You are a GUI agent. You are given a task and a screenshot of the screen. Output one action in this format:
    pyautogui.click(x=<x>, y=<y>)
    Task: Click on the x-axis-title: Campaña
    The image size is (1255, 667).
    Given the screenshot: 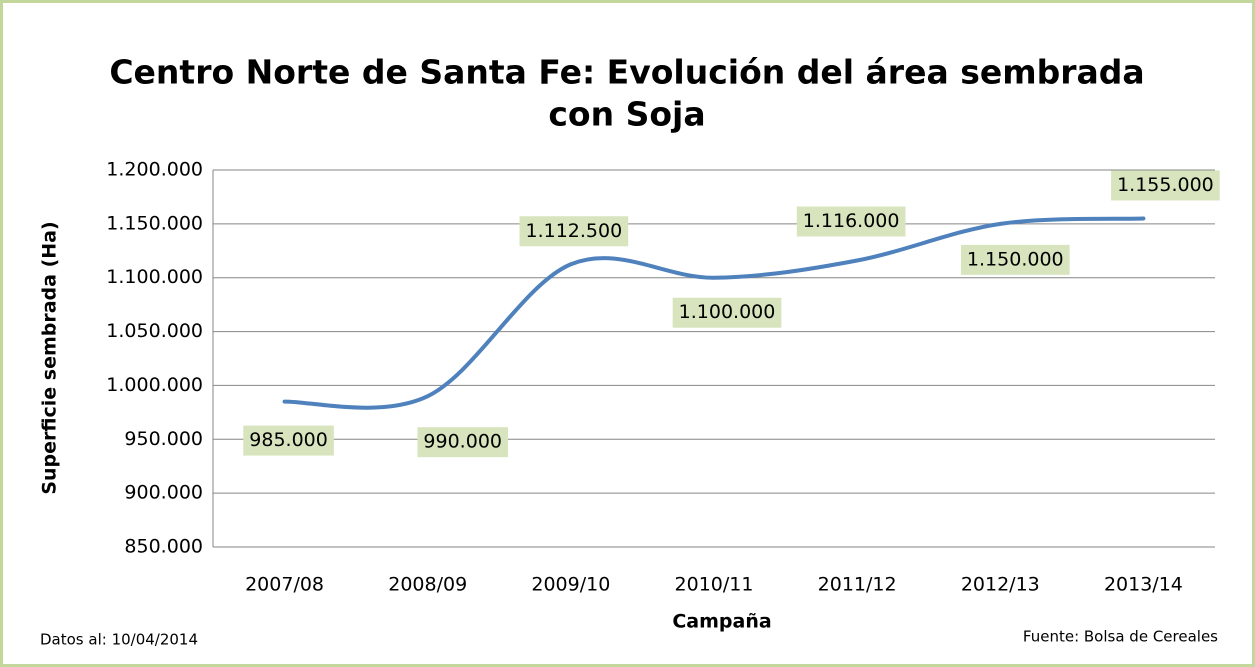 What is the action you would take?
    pyautogui.click(x=721, y=622)
    